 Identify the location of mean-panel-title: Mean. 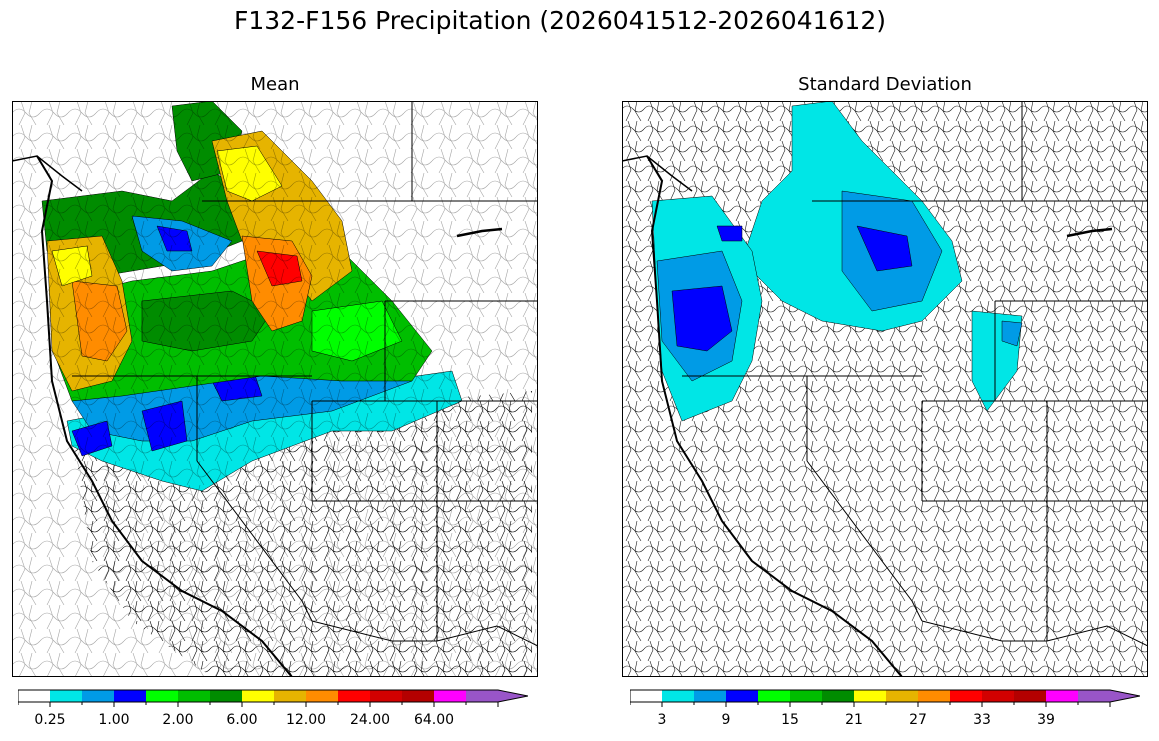
(275, 84).